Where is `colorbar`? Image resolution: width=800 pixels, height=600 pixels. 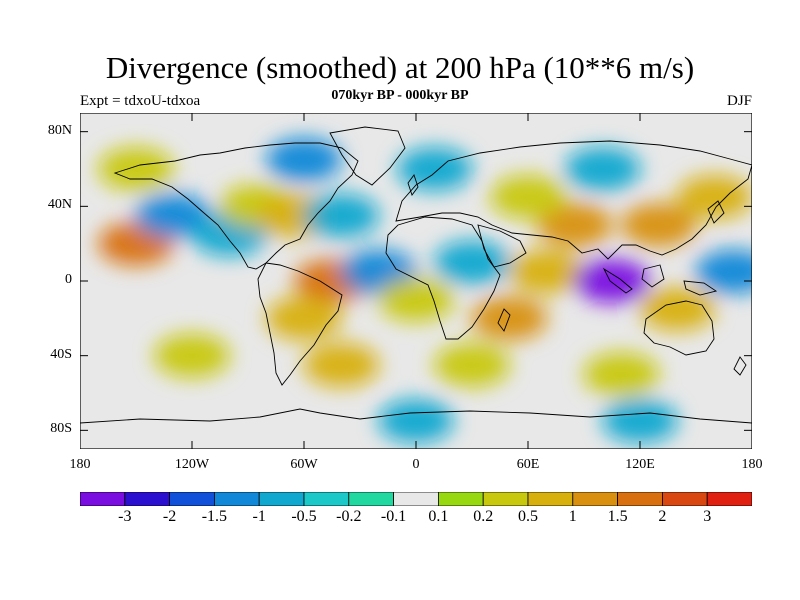 colorbar is located at coordinates (416, 499).